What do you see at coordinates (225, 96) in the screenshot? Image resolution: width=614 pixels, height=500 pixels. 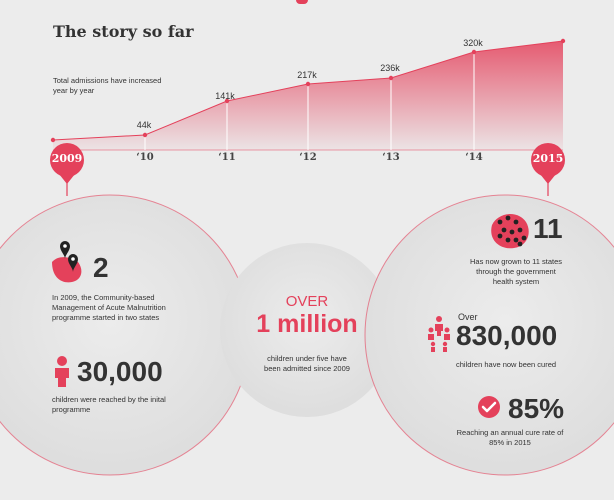 I see `value-label: 141k` at bounding box center [225, 96].